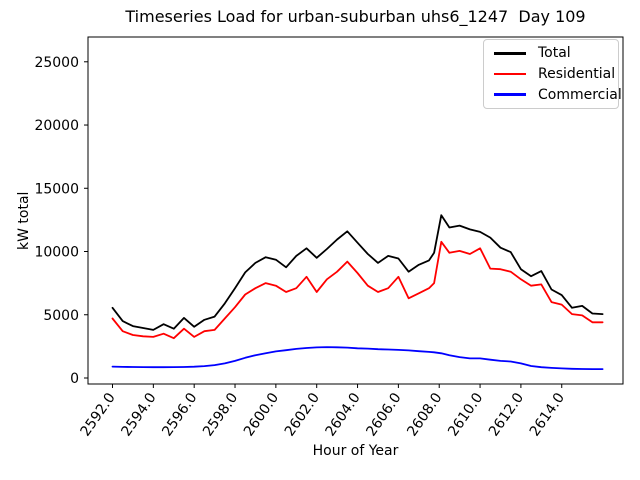 The image size is (640, 480). I want to click on y-tick-label: 10000, so click(56, 253).